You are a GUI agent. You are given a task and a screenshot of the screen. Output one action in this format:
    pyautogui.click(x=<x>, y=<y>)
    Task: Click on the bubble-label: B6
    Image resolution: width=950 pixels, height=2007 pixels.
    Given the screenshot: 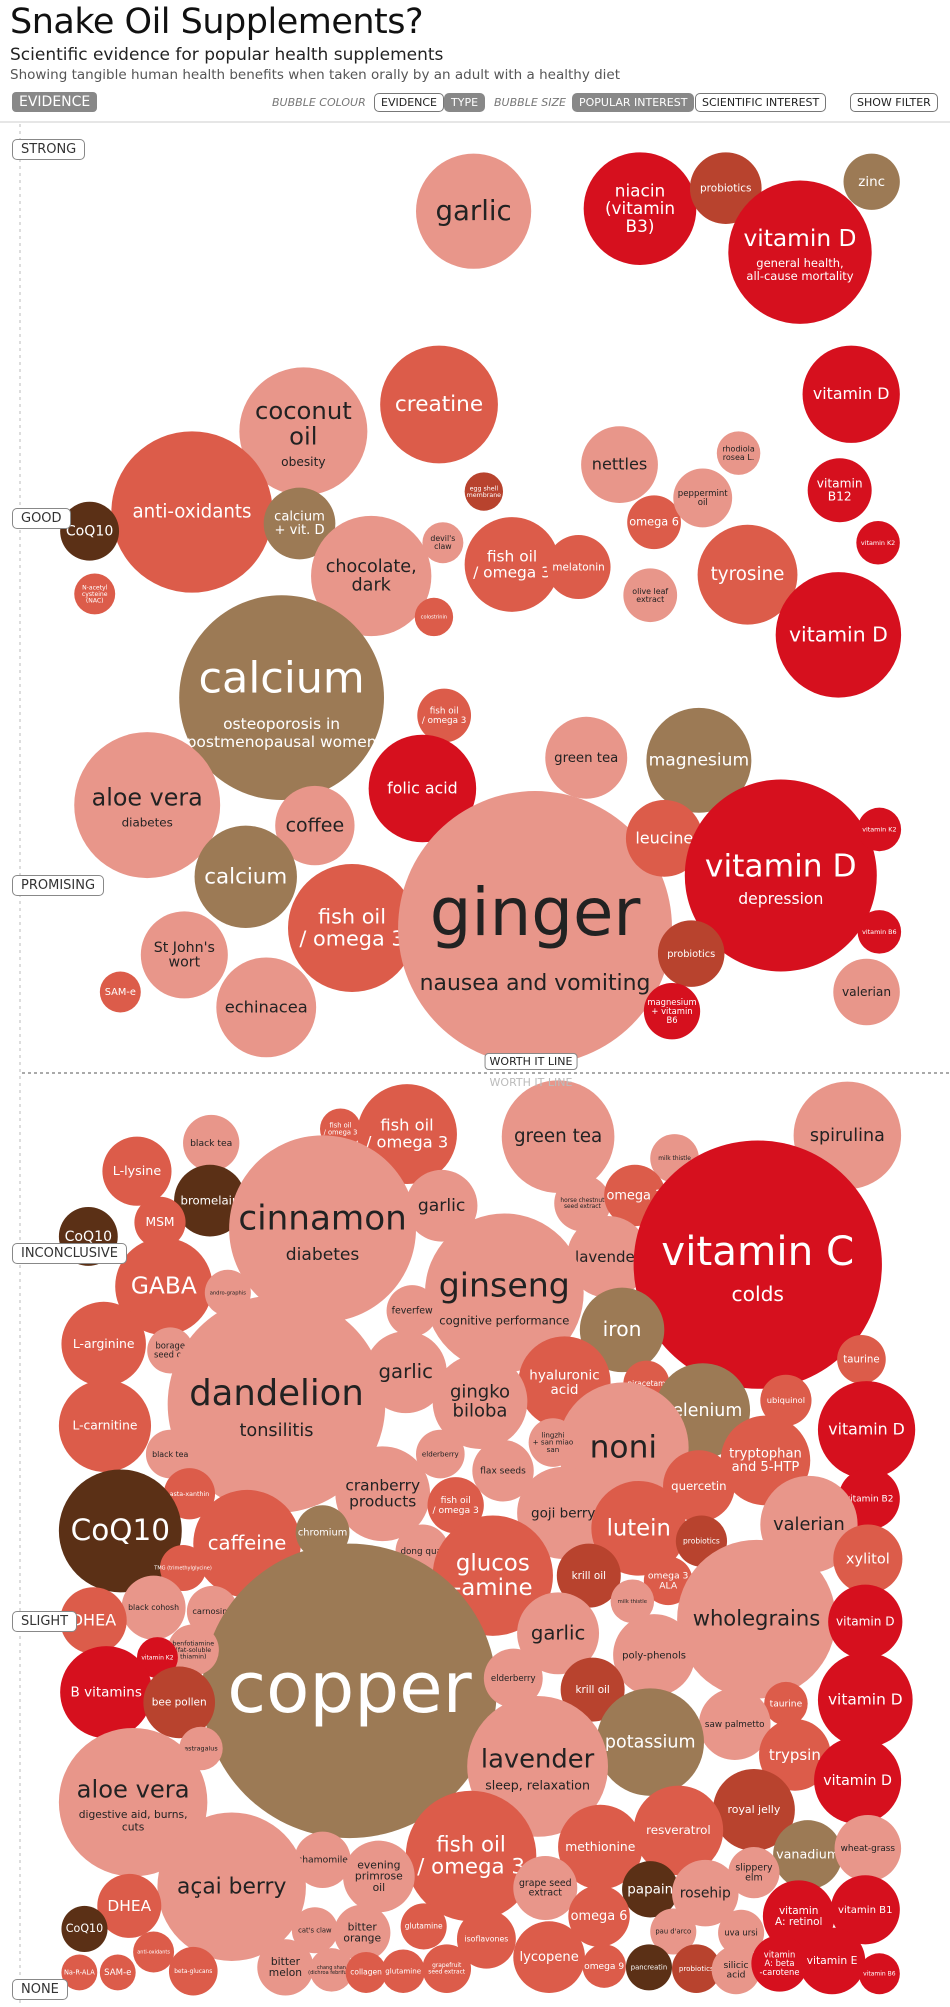 What is the action you would take?
    pyautogui.click(x=671, y=1020)
    